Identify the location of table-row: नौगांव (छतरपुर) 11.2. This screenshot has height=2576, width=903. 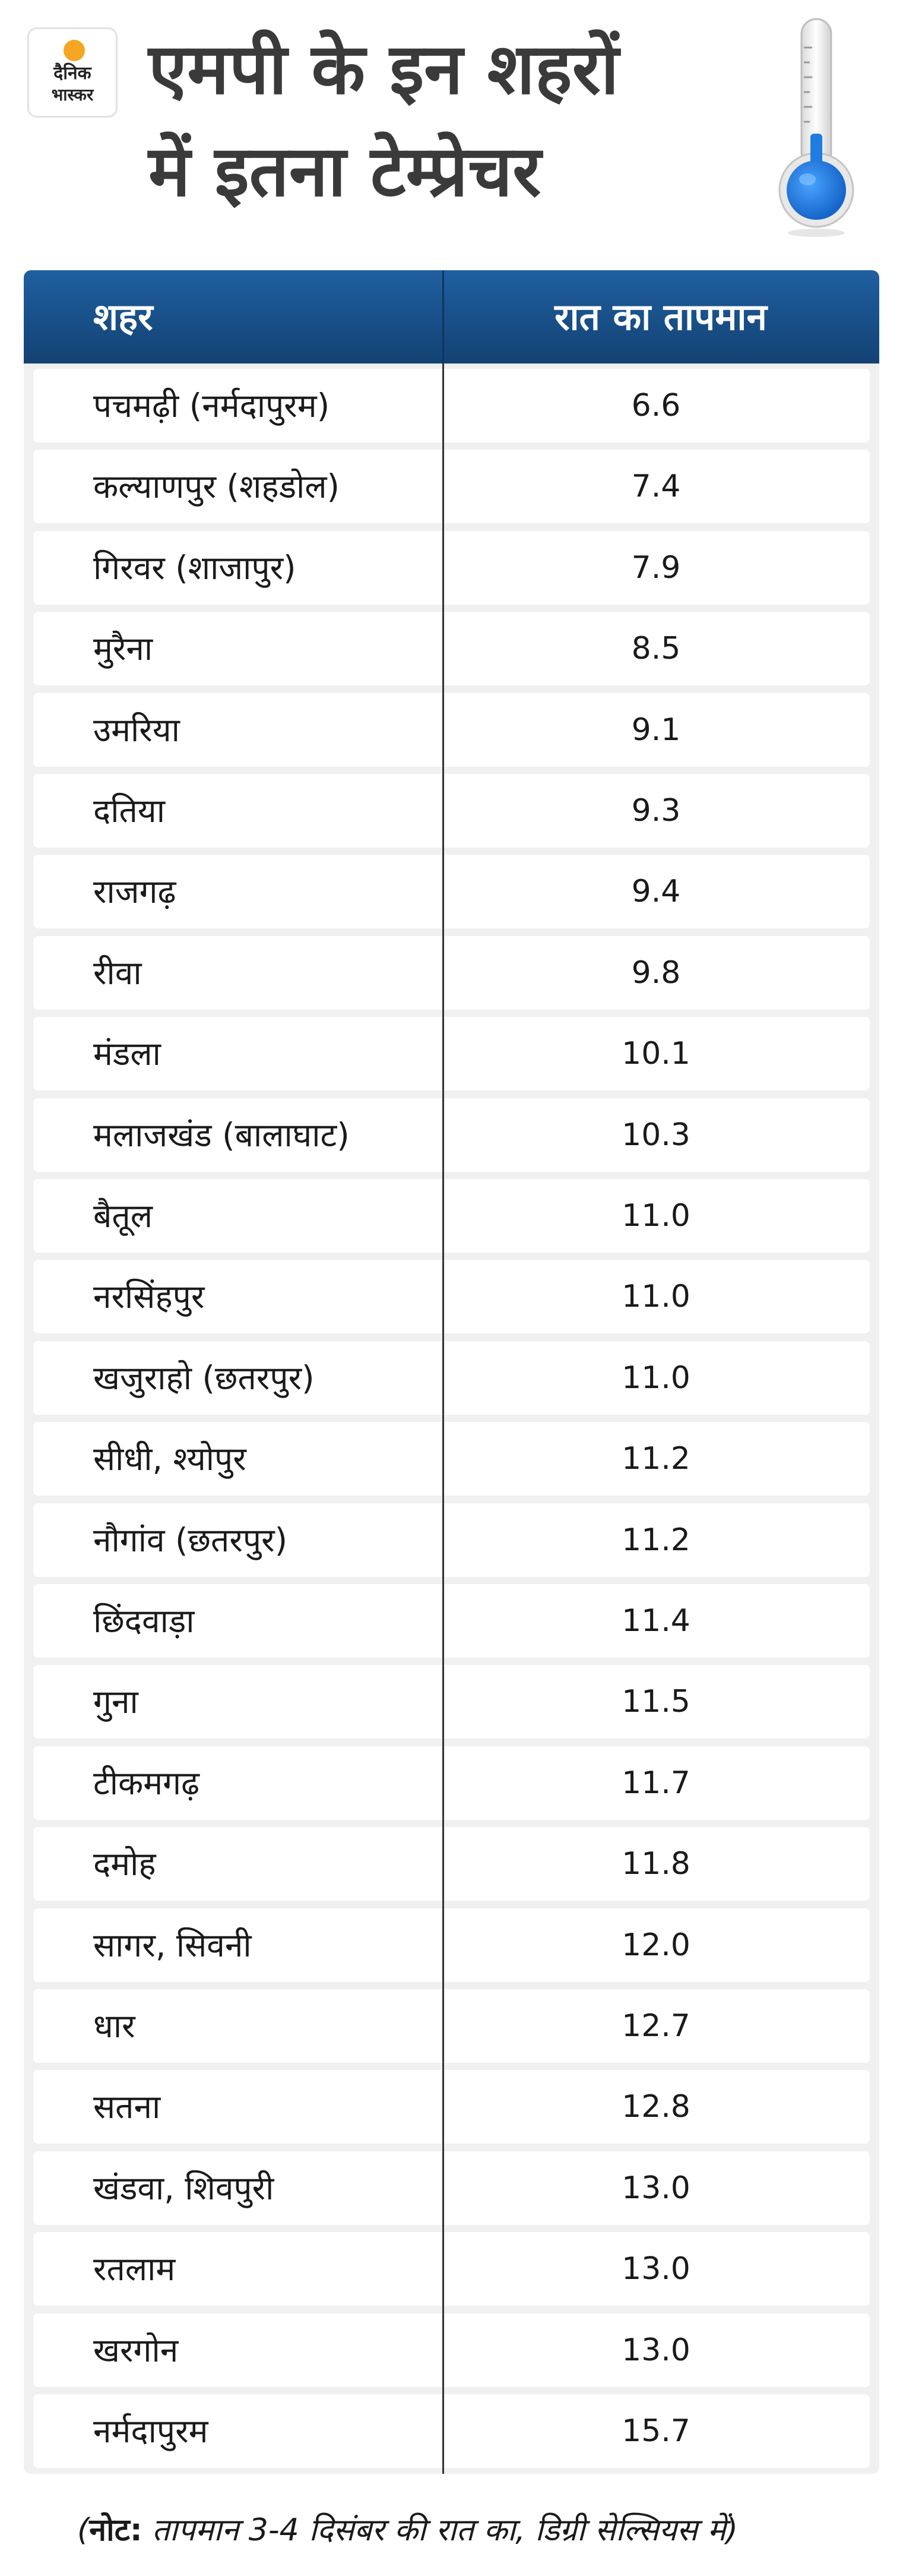
(451, 1540).